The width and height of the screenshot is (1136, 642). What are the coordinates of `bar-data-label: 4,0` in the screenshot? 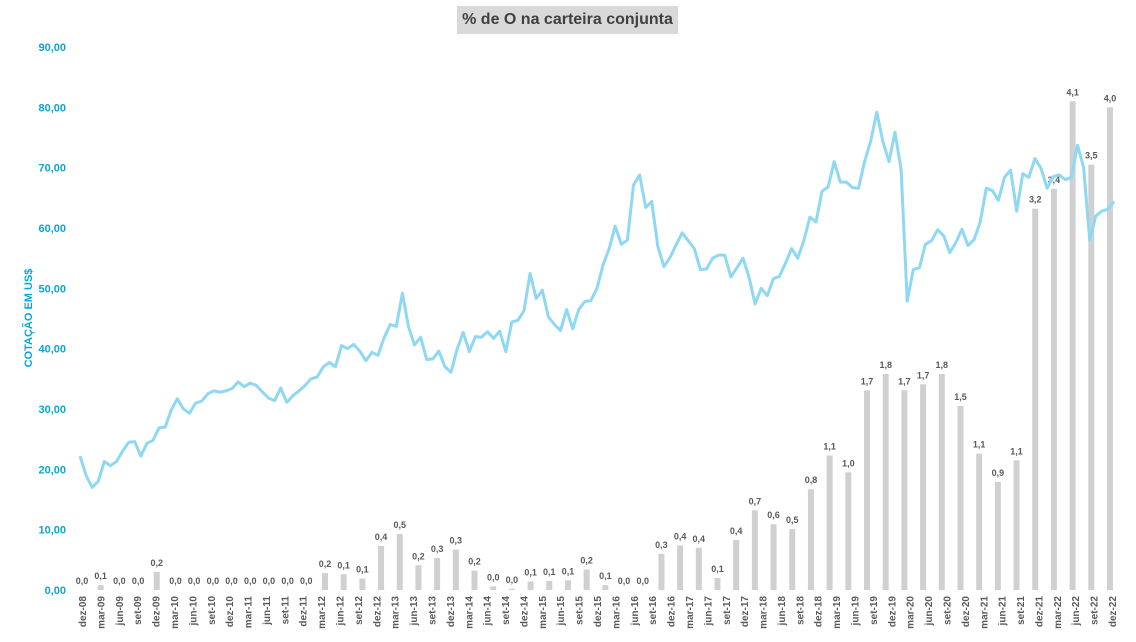 It's located at (1110, 98).